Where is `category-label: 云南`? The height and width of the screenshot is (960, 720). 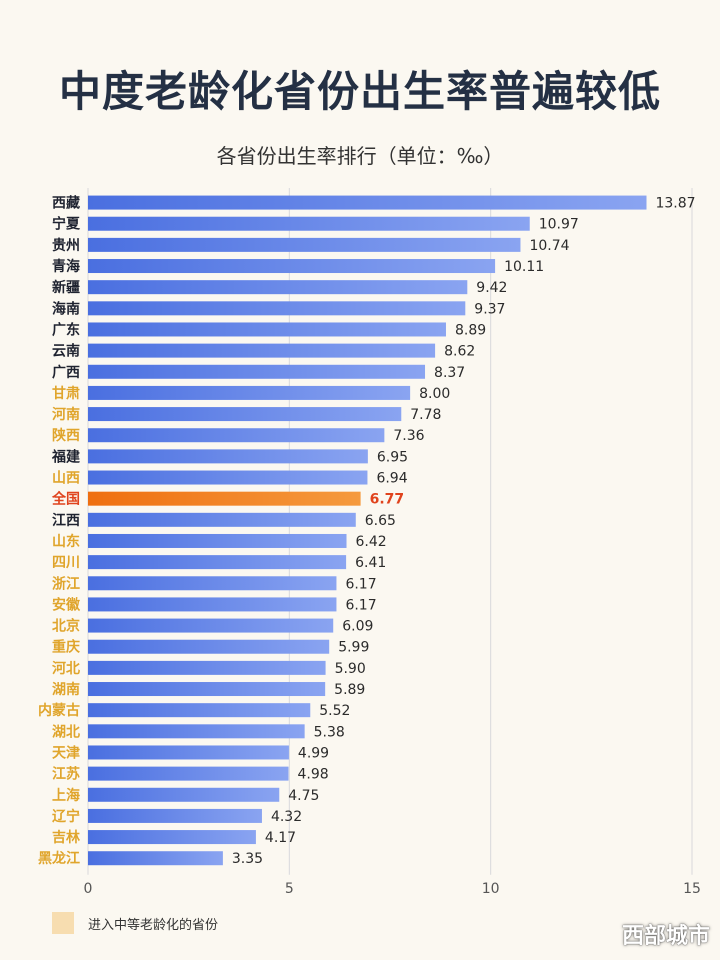 category-label: 云南 is located at coordinates (66, 351).